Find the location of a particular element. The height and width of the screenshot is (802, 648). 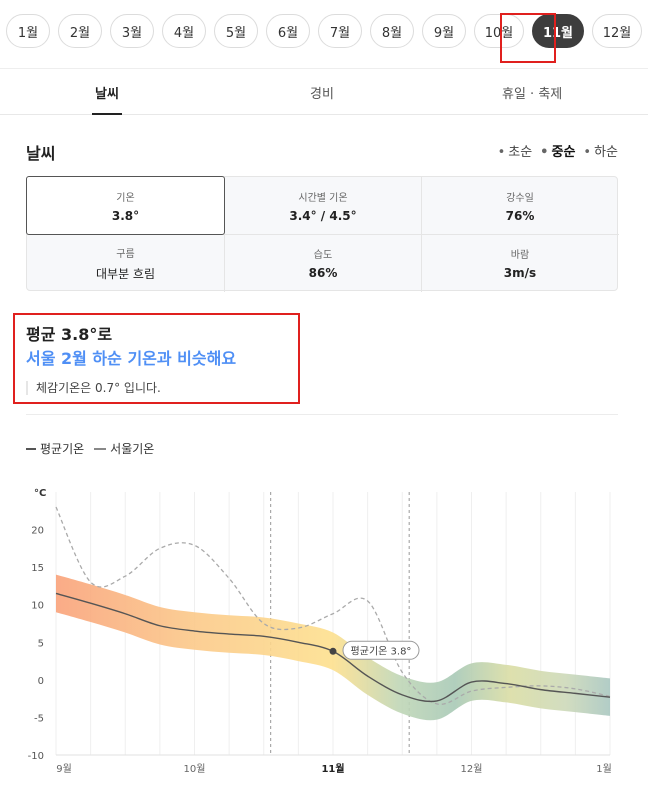

y-tick-label: -5 is located at coordinates (39, 718).